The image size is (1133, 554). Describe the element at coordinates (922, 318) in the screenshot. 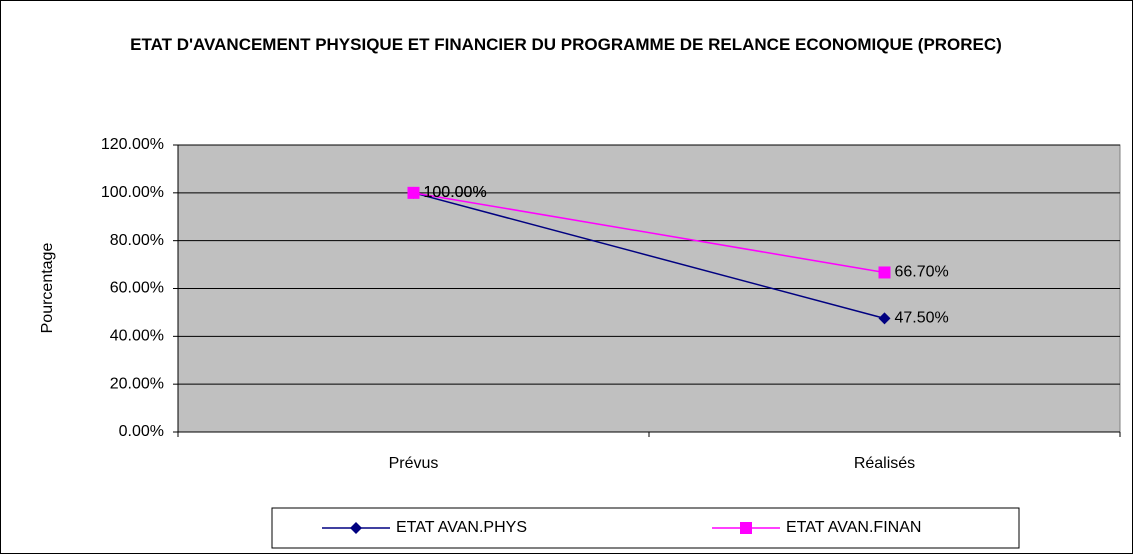

I see `data-label: 47.50%` at that location.